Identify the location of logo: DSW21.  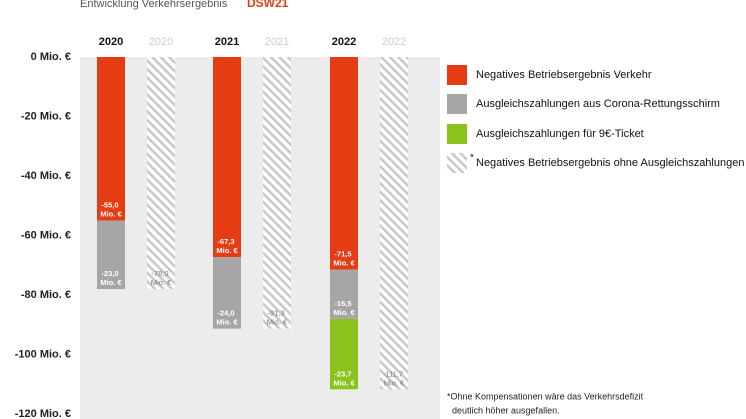
(268, 5).